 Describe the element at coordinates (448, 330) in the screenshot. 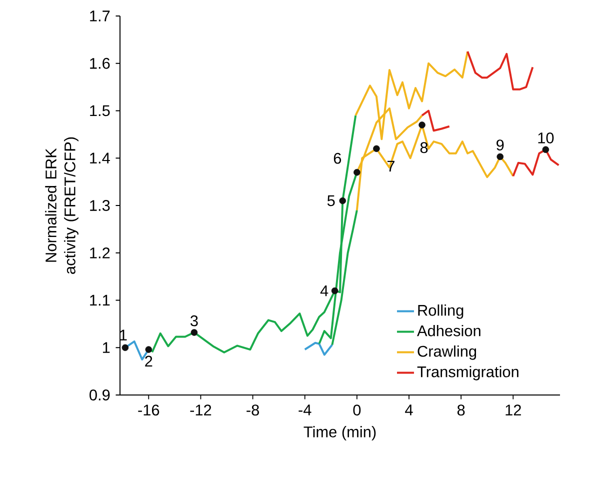

I see `legend-label: Adhesion` at that location.